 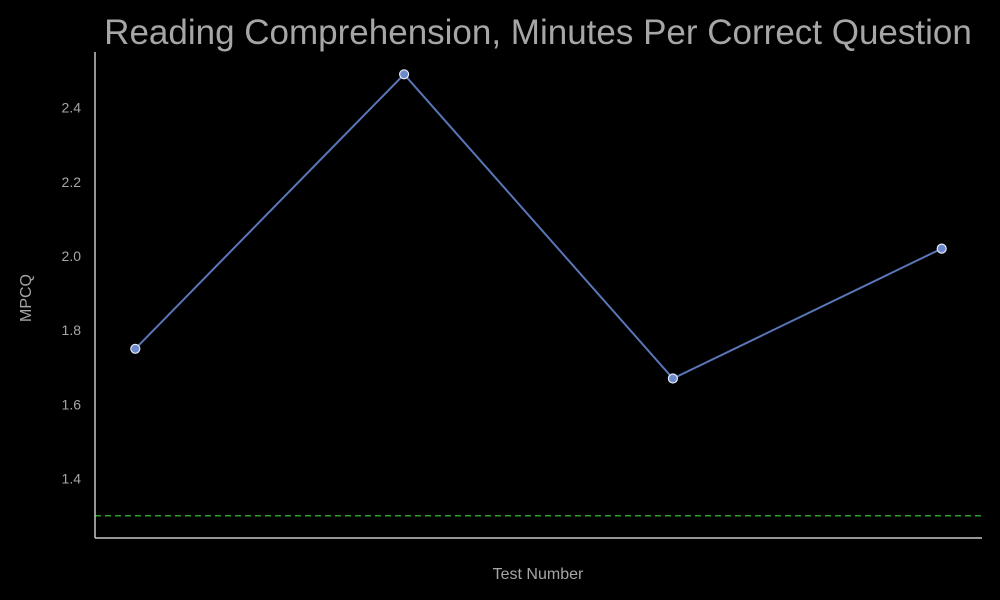 What do you see at coordinates (72, 293) in the screenshot?
I see `y-axis-ticks: 1.4 1.6 1.8 2.0 2.2 2.4` at bounding box center [72, 293].